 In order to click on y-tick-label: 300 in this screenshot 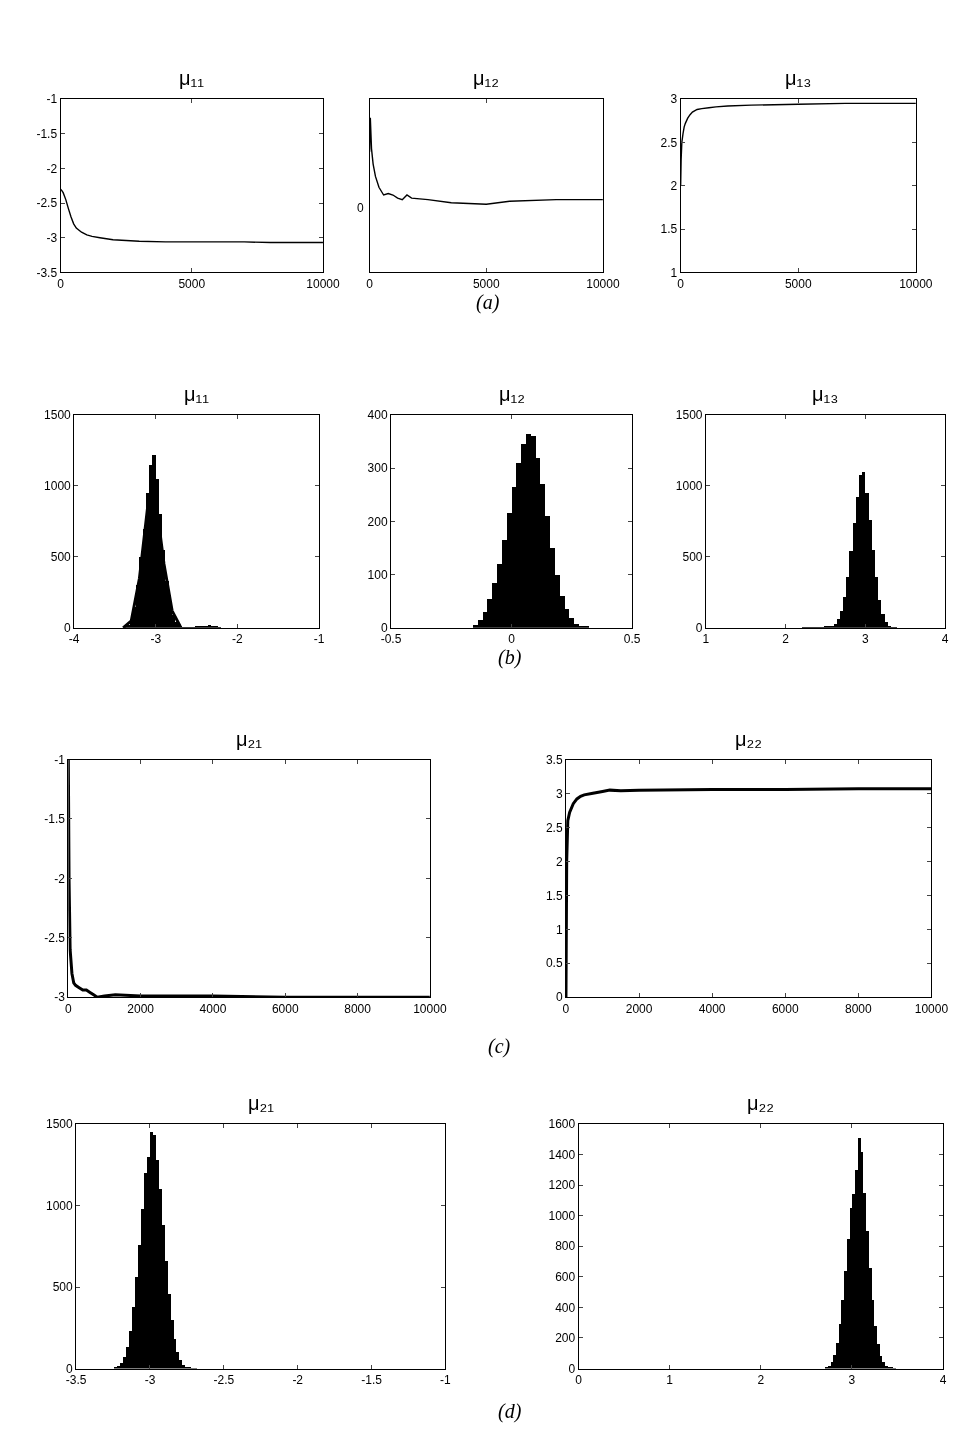, I will do `click(377, 468)`.